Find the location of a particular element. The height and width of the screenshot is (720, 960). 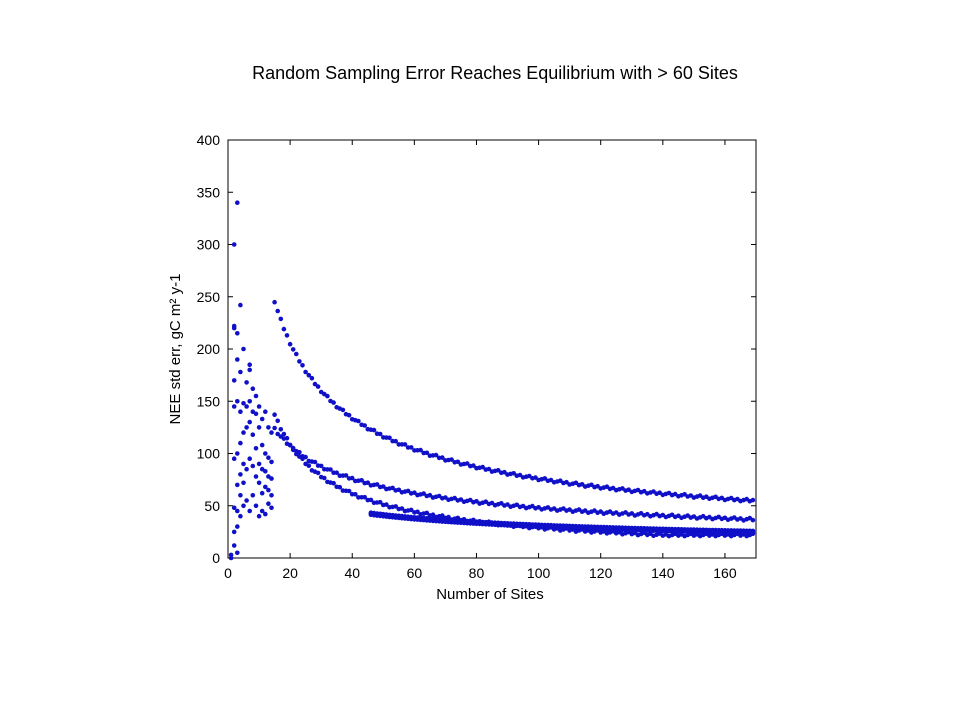

x-tick-label: 120 is located at coordinates (601, 573).